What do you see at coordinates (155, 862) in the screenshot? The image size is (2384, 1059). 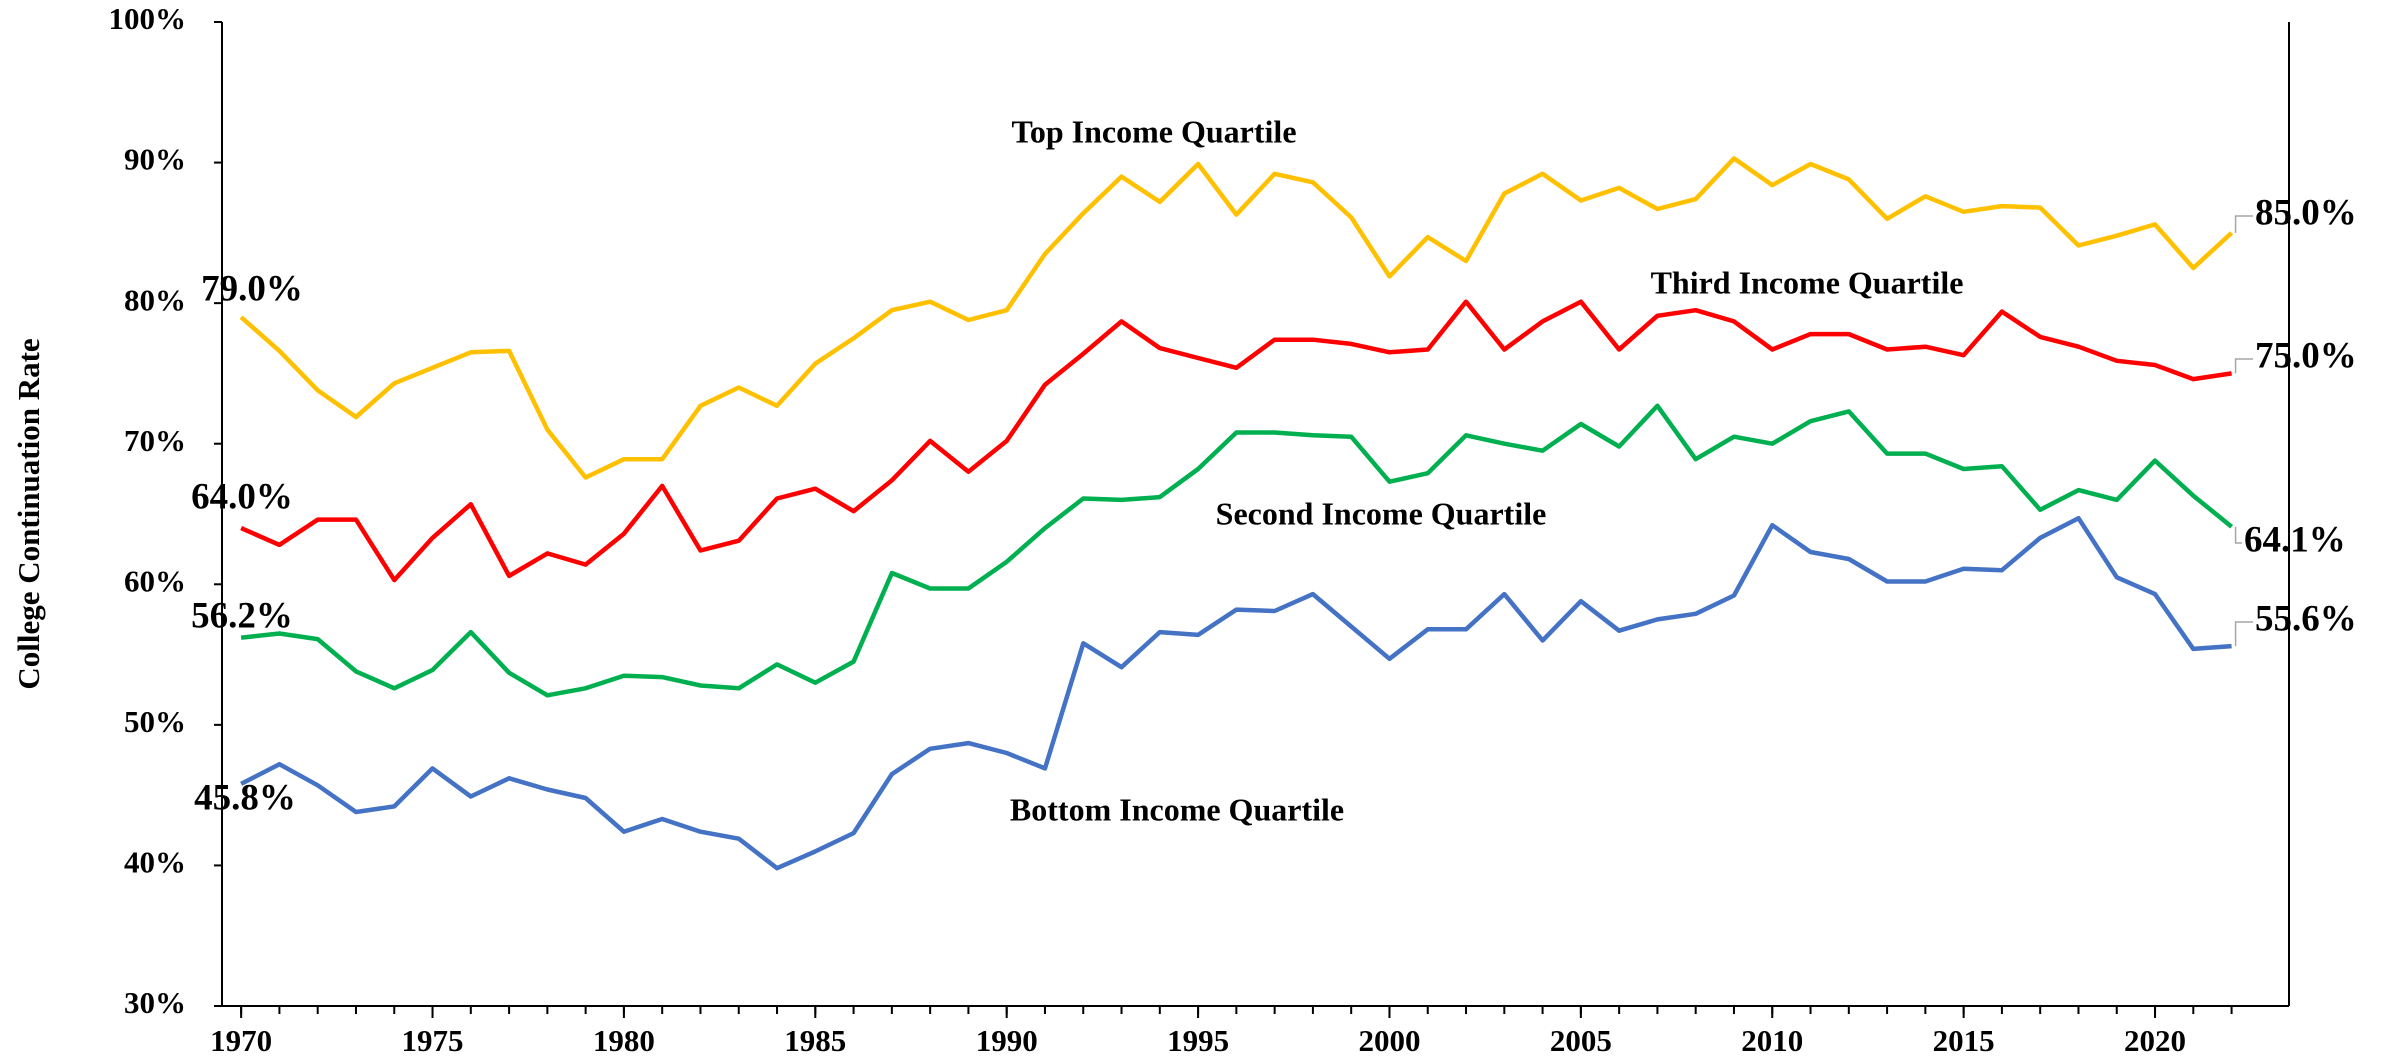 I see `y-tick-label: 40%` at bounding box center [155, 862].